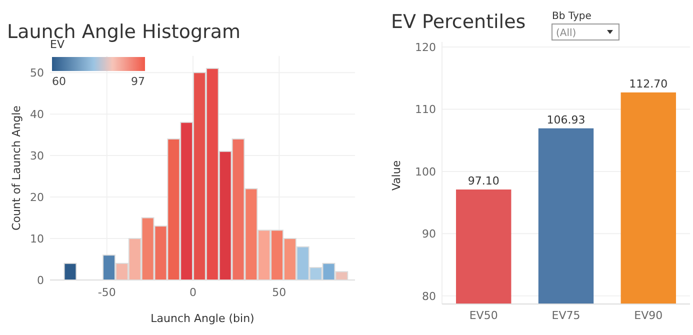 This screenshot has width=693, height=335. I want to click on data-label: 112.70, so click(648, 83).